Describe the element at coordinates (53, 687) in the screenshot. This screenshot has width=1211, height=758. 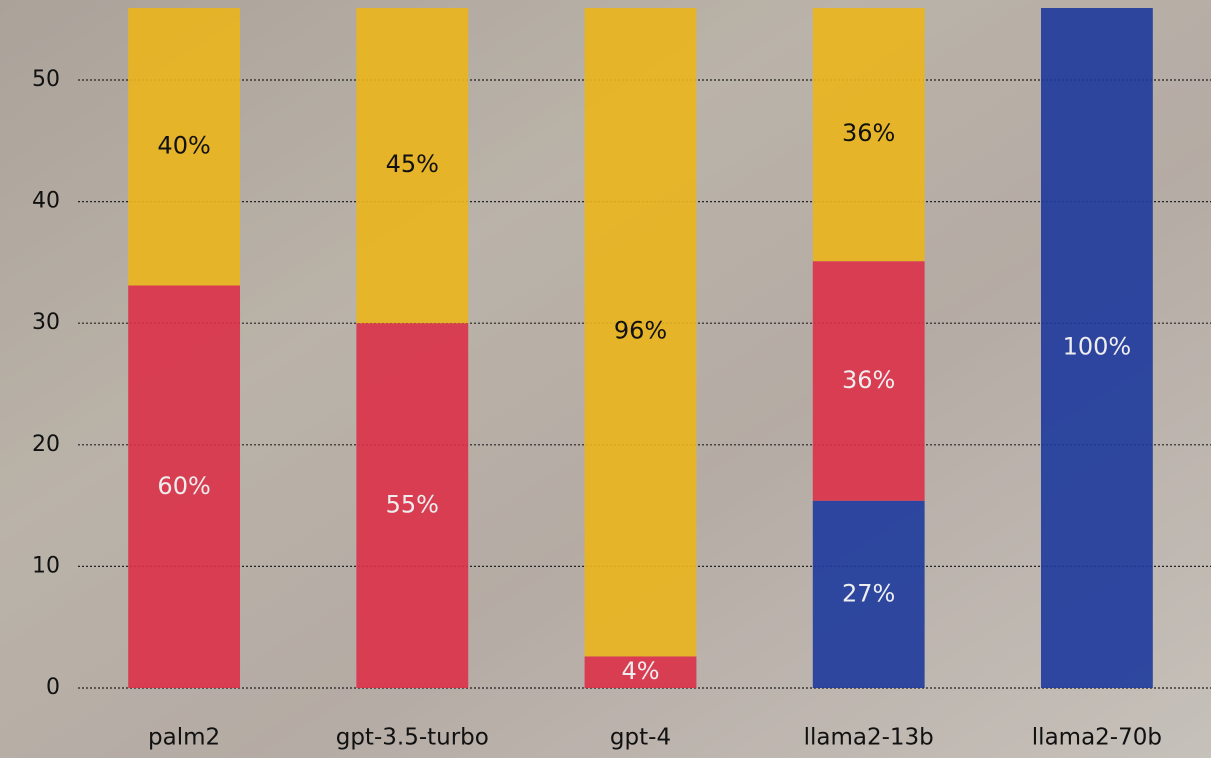
I see `y-tick-label: 0` at that location.